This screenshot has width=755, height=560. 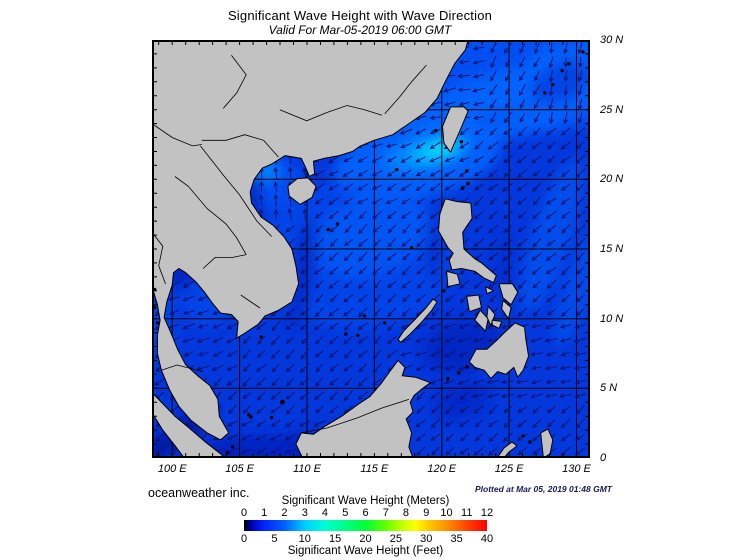 I want to click on land-samar, so click(x=508, y=294).